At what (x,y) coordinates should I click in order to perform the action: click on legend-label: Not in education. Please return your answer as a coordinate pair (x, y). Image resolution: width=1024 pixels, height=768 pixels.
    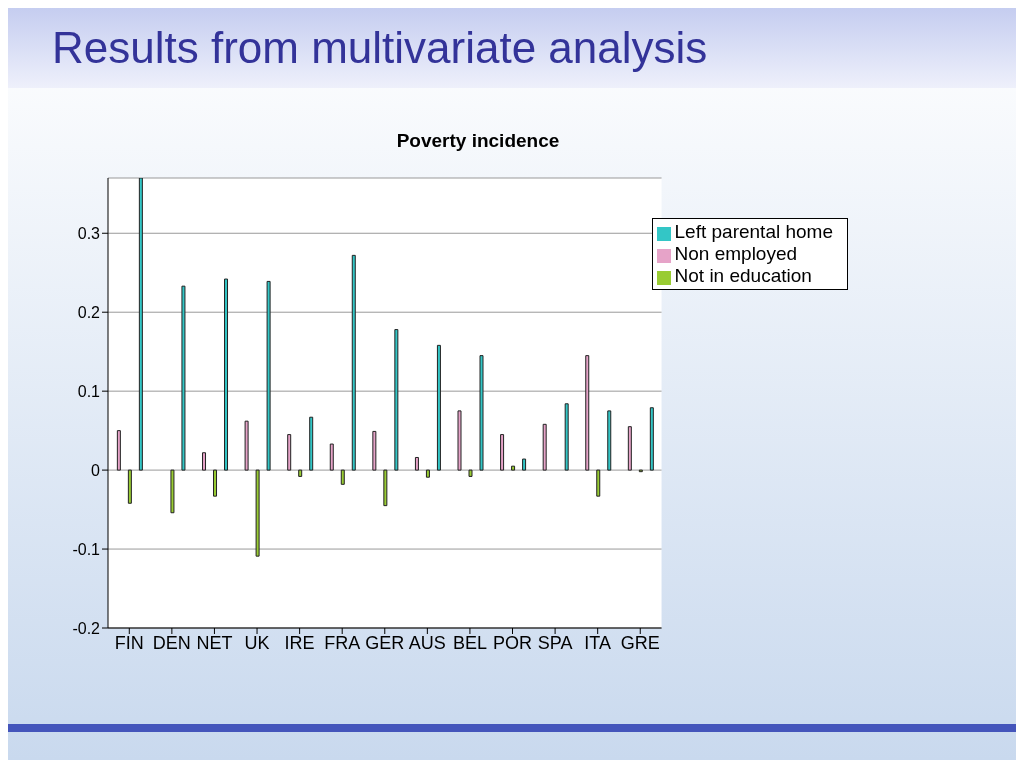
    Looking at the image, I should click on (743, 275).